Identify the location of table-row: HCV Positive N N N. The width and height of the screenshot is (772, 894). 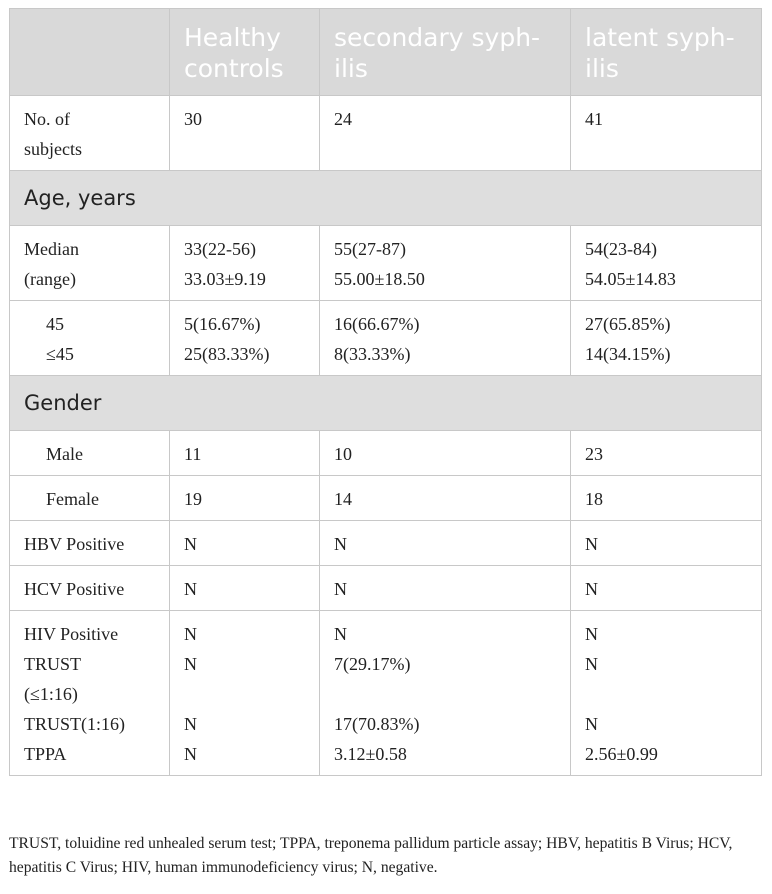
(385, 588).